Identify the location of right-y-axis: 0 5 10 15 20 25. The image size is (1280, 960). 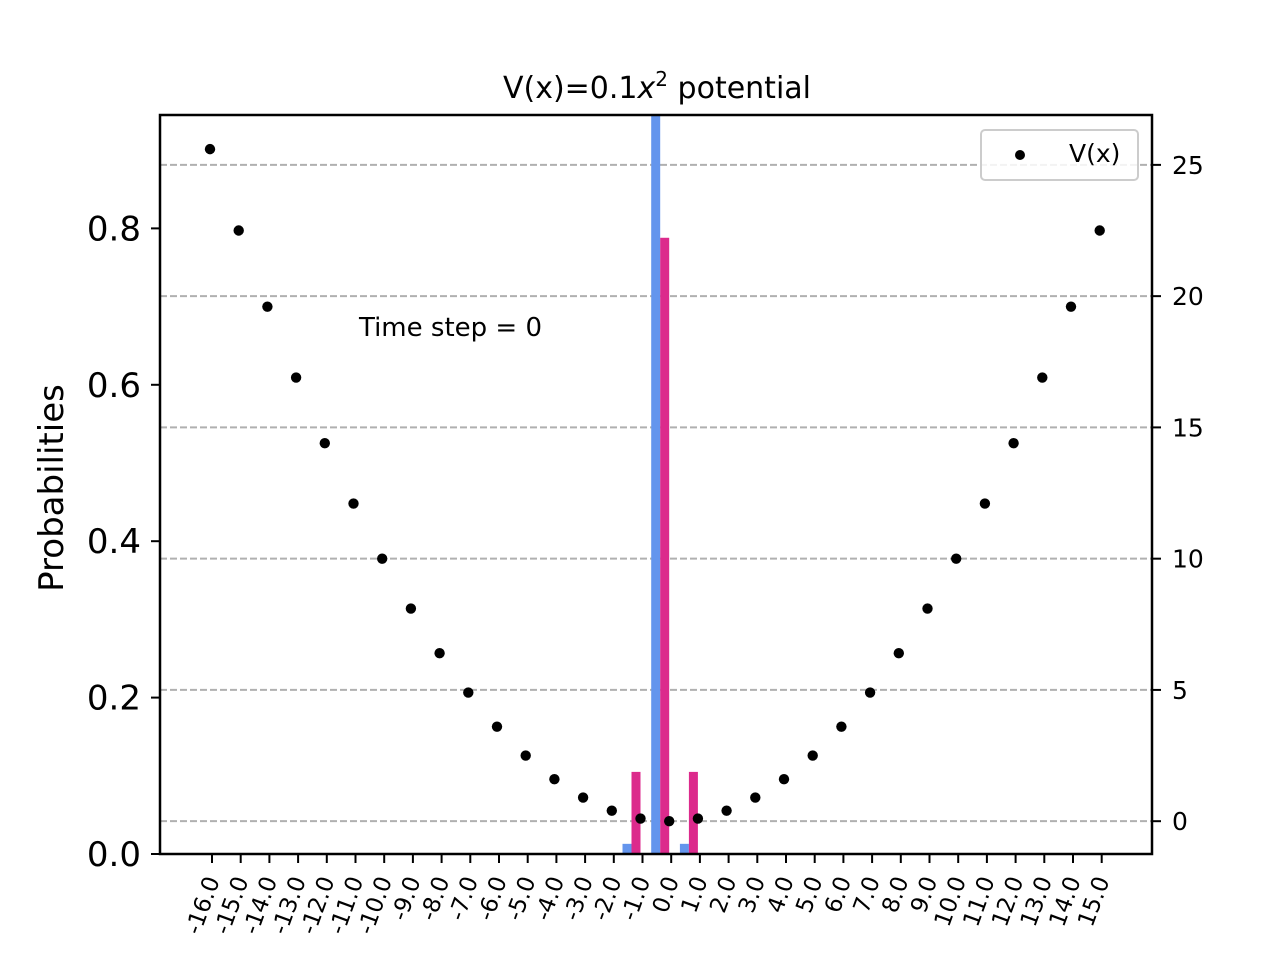
(1178, 493).